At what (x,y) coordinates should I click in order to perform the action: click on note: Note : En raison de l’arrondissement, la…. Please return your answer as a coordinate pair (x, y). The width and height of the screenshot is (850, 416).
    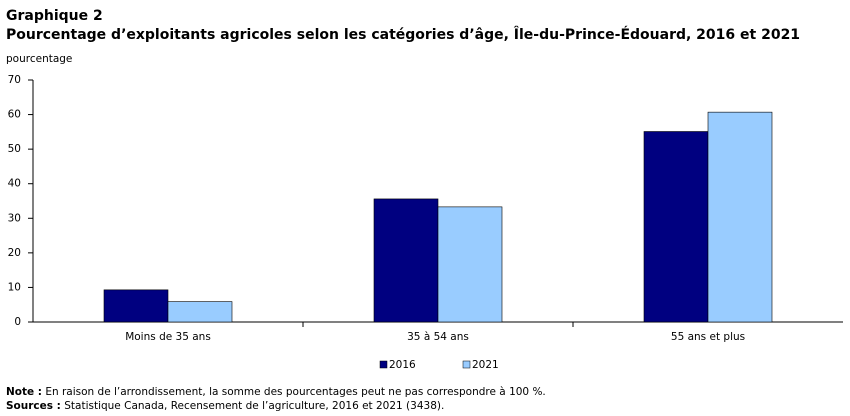
    Looking at the image, I should click on (276, 392).